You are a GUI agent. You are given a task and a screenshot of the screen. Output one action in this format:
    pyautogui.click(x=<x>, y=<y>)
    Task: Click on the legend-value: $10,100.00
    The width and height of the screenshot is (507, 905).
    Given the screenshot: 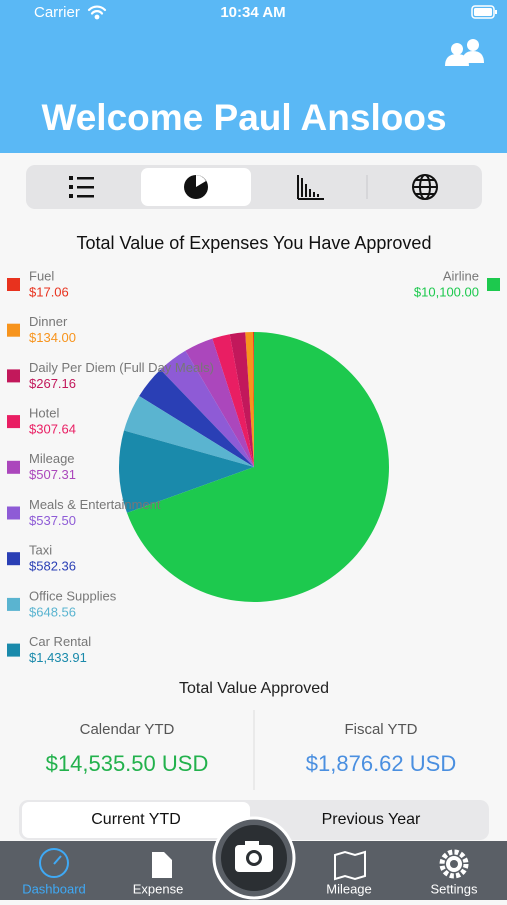 What is the action you would take?
    pyautogui.click(x=446, y=291)
    